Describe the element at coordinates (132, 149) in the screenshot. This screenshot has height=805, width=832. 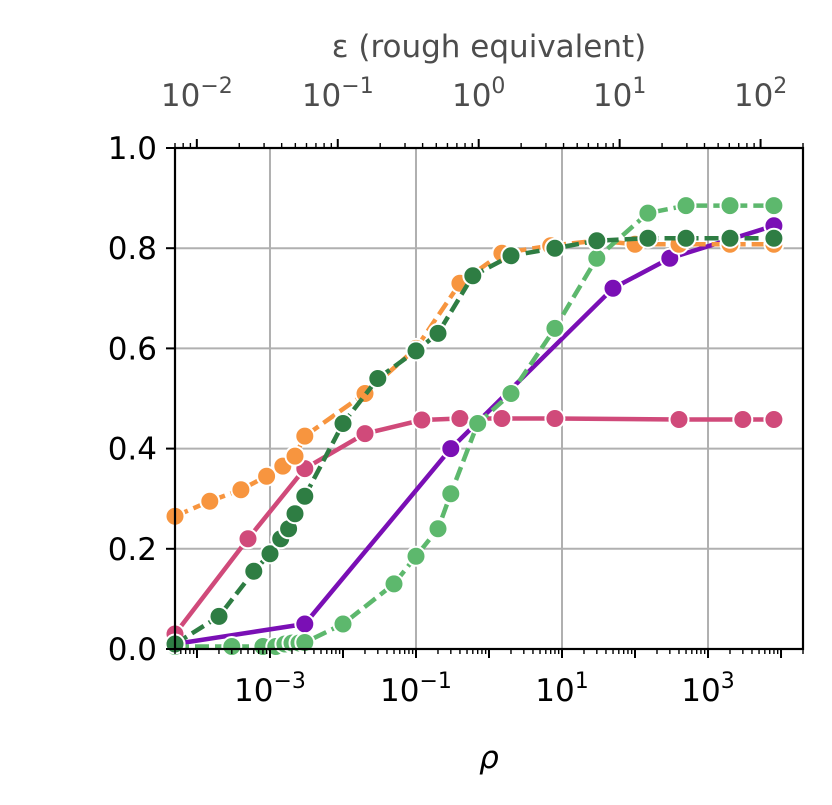
I see `y-tick-label-5: 1.0` at that location.